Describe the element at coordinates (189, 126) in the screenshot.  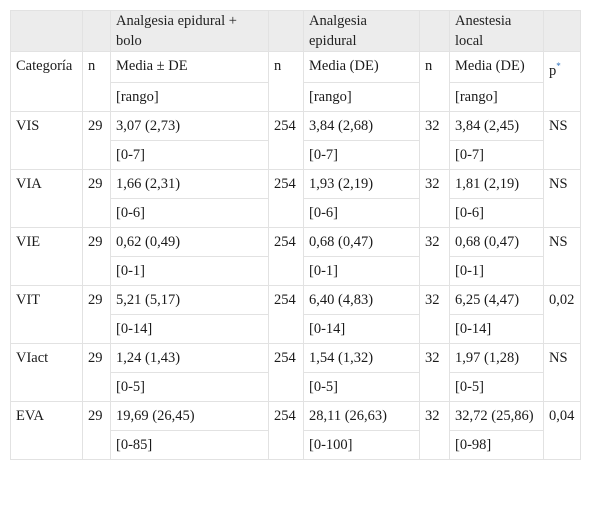
I see `cell-media: 3,07 (2,73)` at that location.